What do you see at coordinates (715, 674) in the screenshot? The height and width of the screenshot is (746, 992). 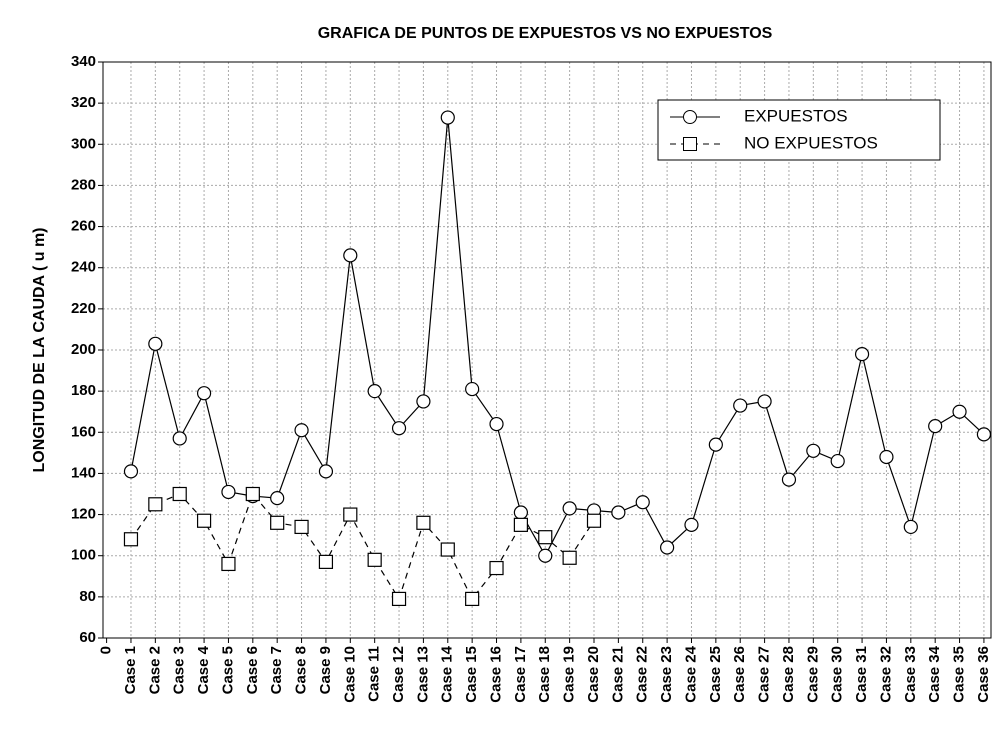 I see `x-tick-label: Case 25` at bounding box center [715, 674].